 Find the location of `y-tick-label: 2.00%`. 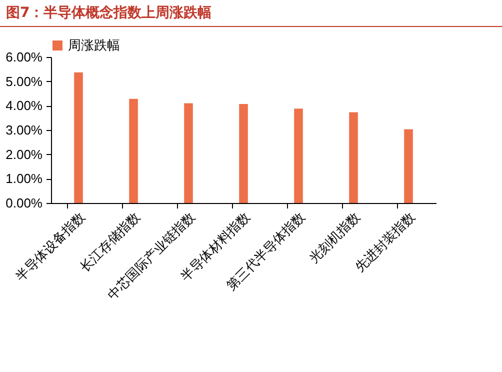

y-tick-label: 2.00% is located at coordinates (24, 154).